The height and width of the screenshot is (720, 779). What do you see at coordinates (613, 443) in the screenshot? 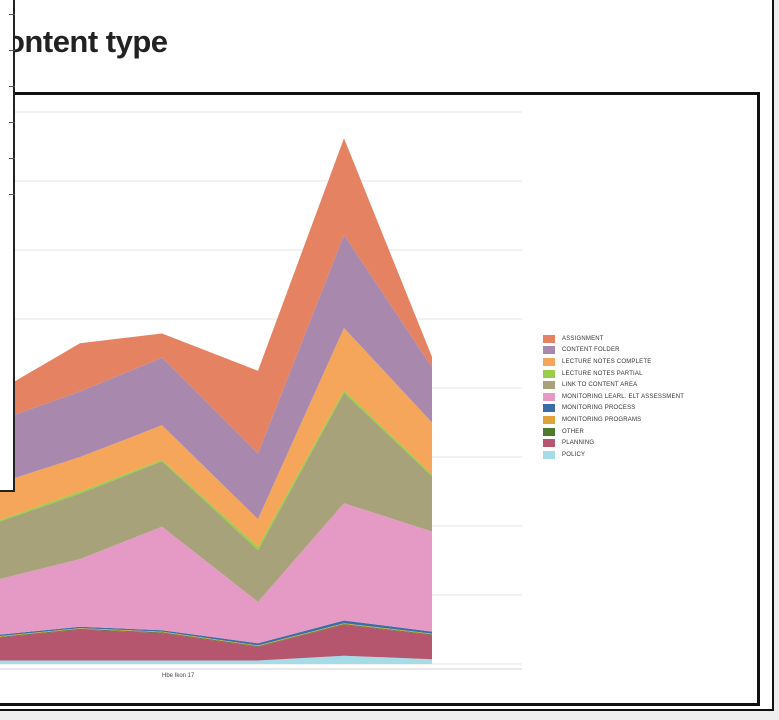
I see `legend-item: PLANNING` at bounding box center [613, 443].